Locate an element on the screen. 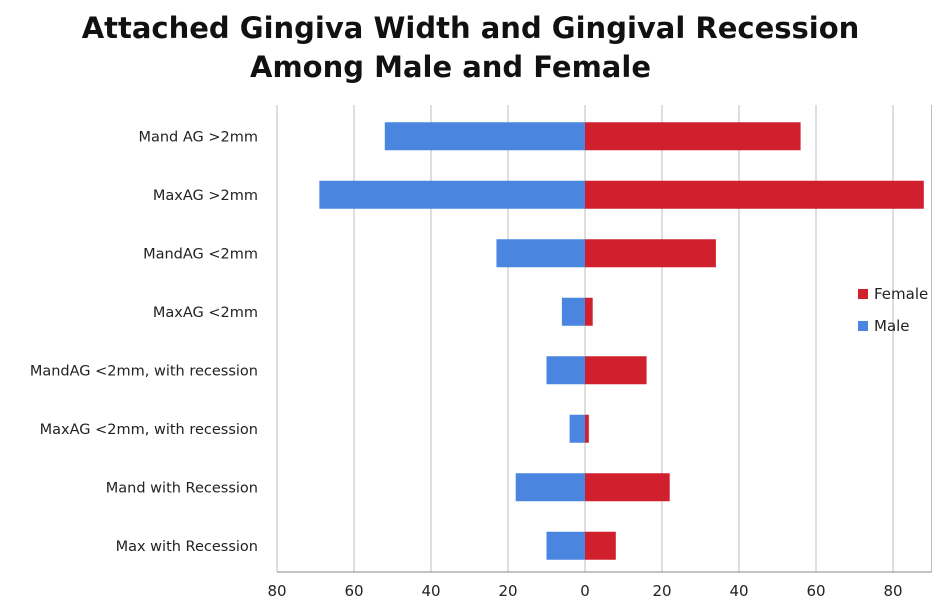 This screenshot has height=606, width=941. category-label: MandAG <2mm, with recession is located at coordinates (144, 371).